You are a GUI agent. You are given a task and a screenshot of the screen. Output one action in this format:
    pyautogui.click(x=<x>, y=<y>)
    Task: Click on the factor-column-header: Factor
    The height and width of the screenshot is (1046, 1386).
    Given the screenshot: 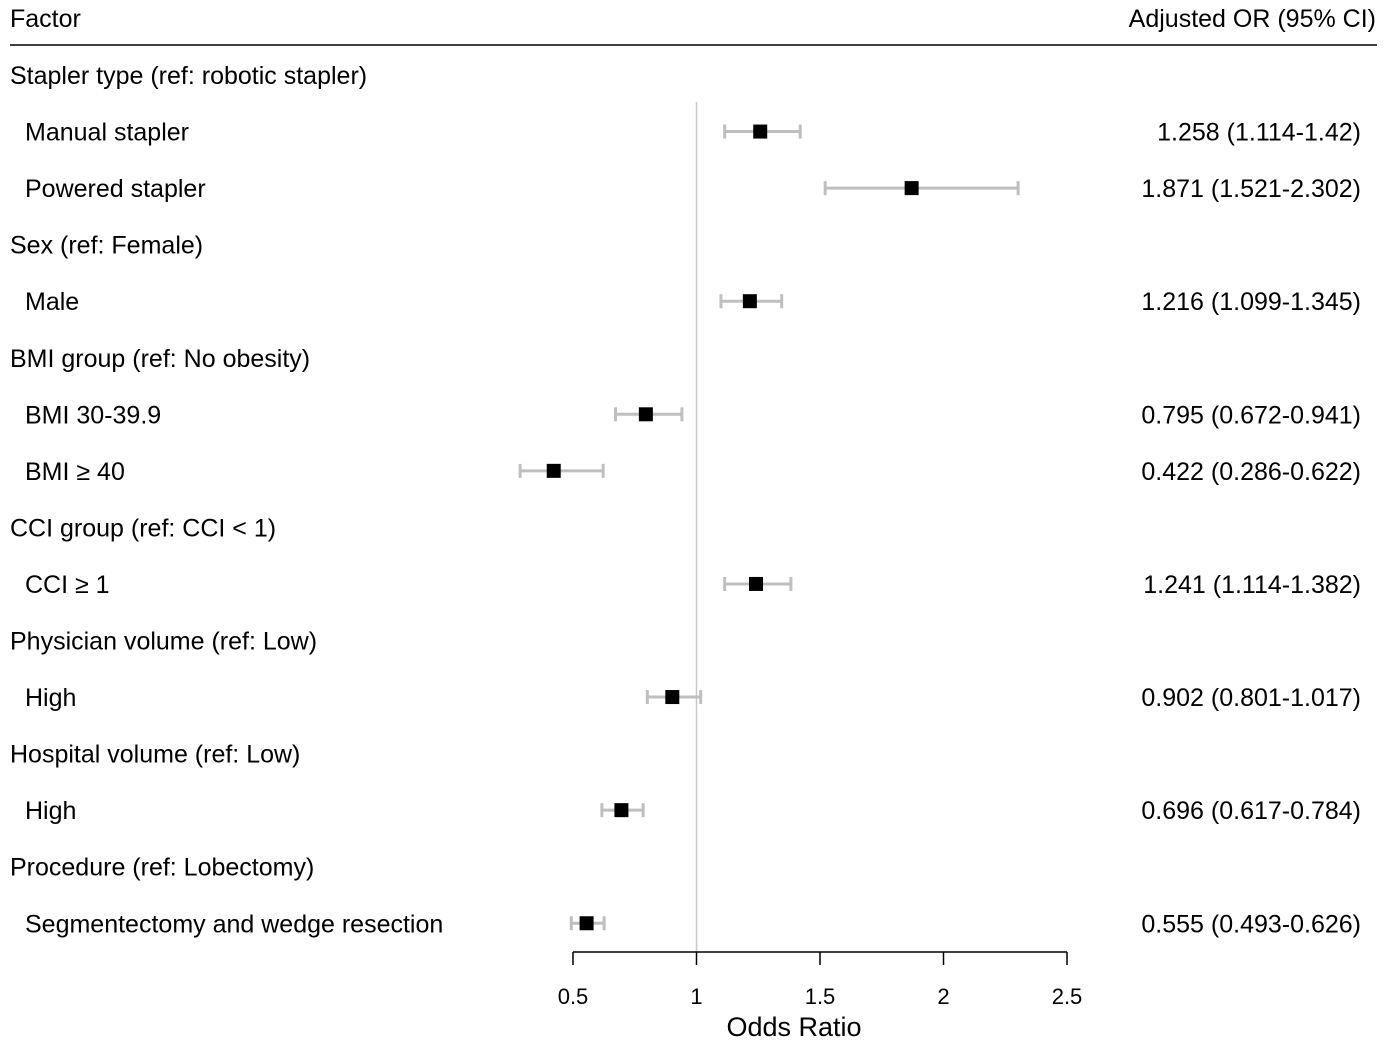 What is the action you would take?
    pyautogui.click(x=45, y=19)
    